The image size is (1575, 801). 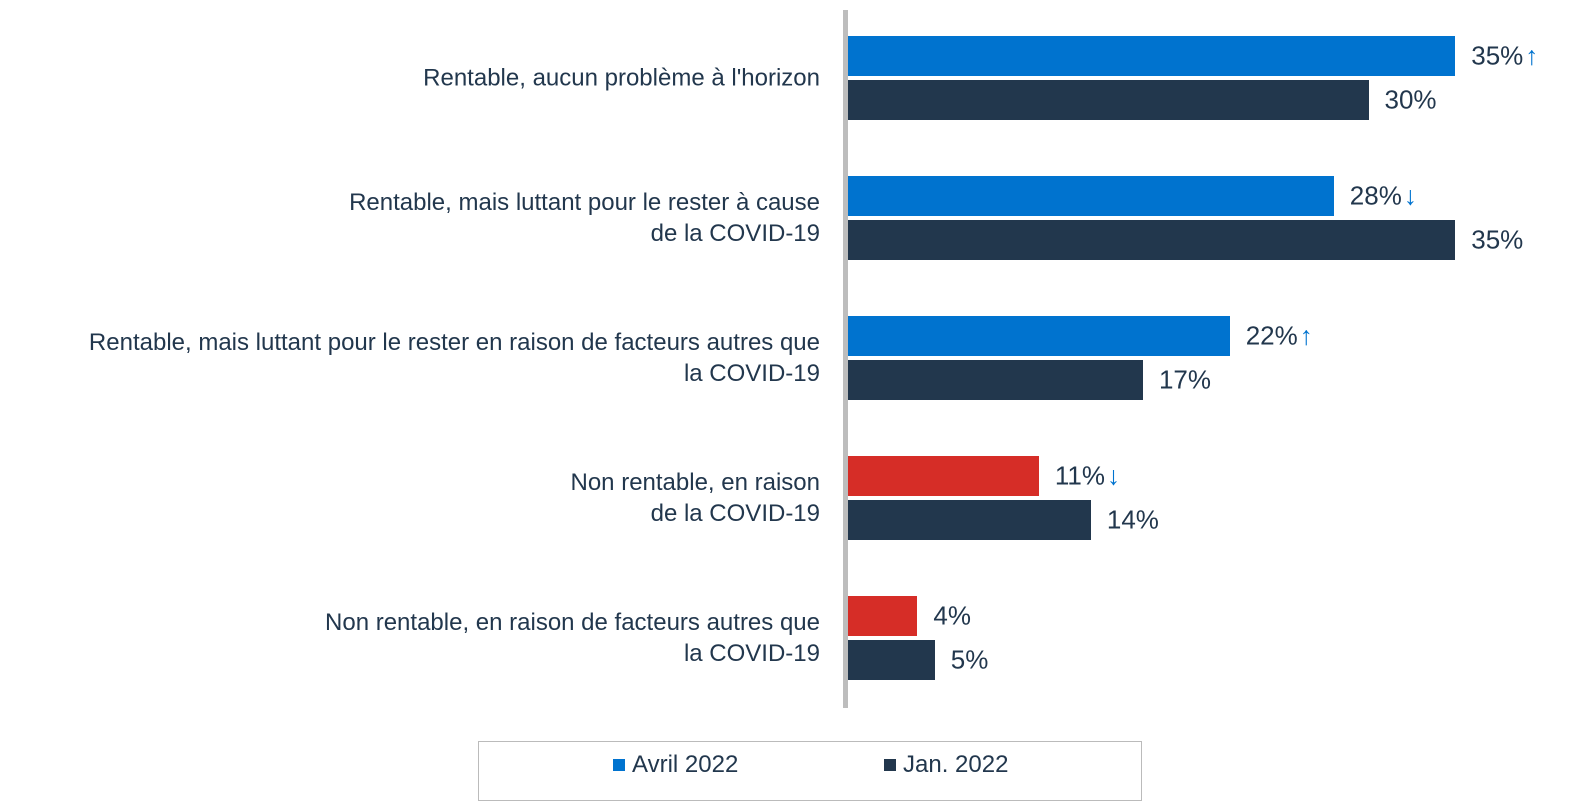 I want to click on legend-label: Avril 2022, so click(x=685, y=764).